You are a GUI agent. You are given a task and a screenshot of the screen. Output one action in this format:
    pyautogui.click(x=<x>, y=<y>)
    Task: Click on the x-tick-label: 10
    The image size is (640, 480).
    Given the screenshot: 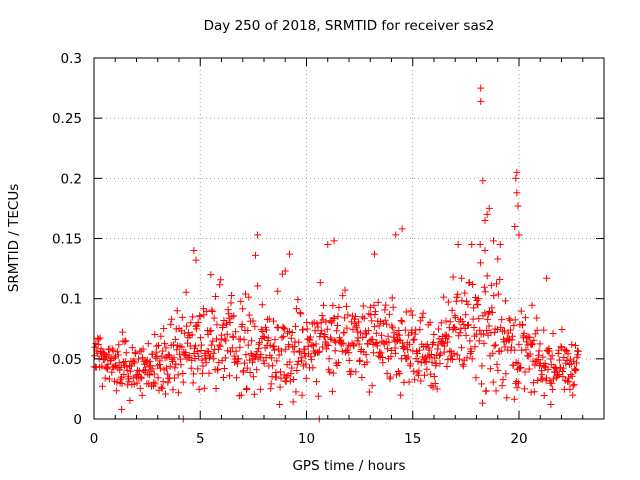 What is the action you would take?
    pyautogui.click(x=306, y=439)
    